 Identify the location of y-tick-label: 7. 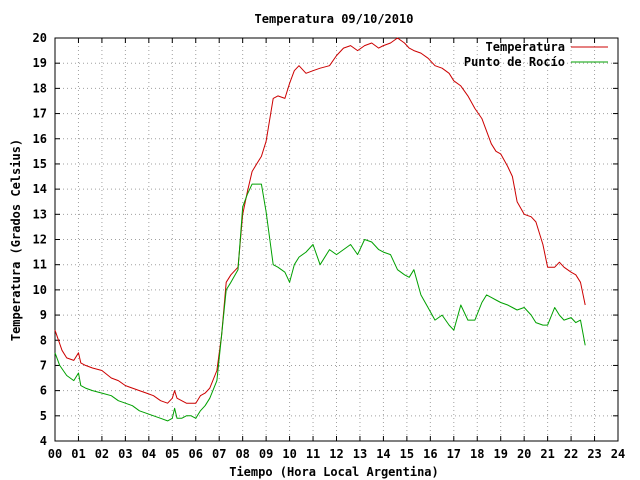
(43, 365).